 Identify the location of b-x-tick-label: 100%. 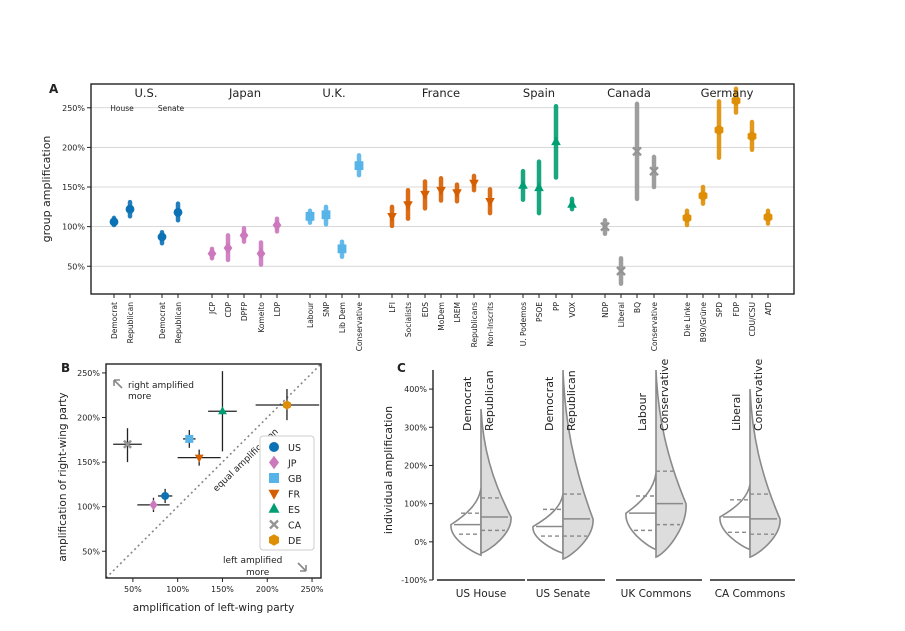
(177, 589).